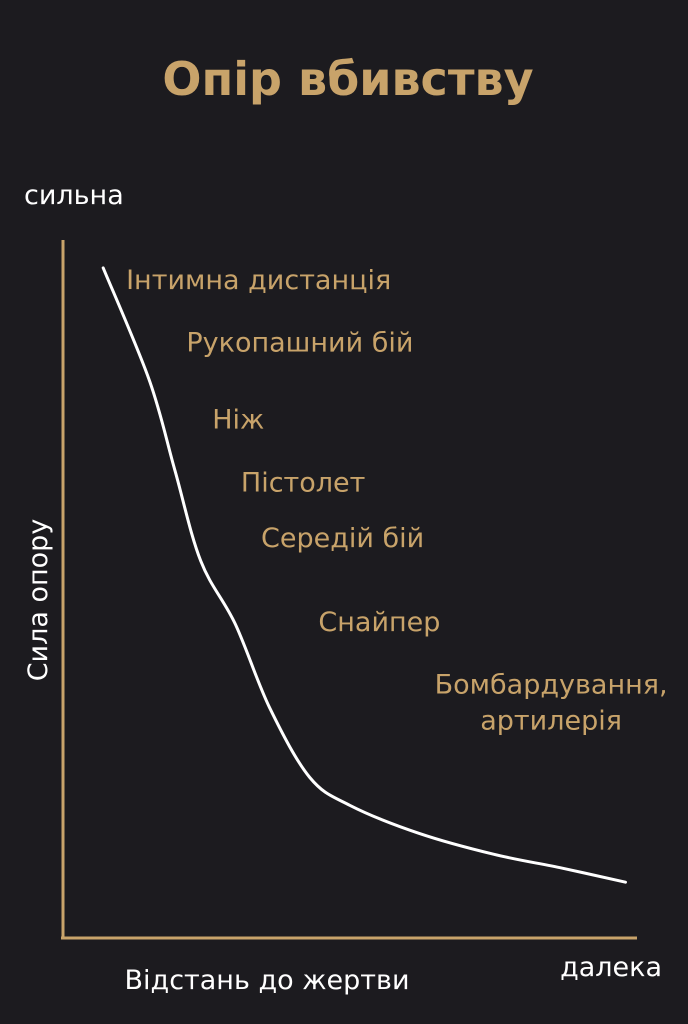 This screenshot has height=1024, width=688. I want to click on curve-annotation-5: Снайпер, so click(379, 622).